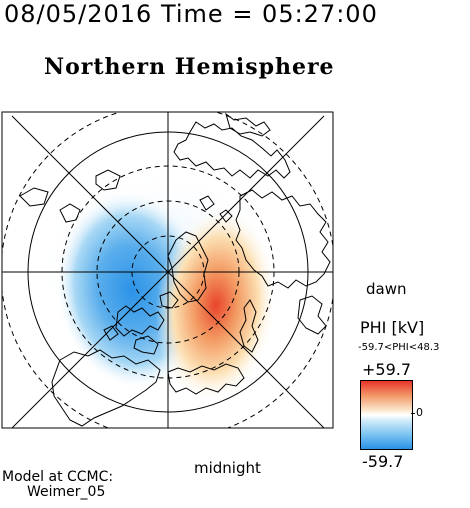 Image resolution: width=470 pixels, height=508 pixels. I want to click on model-name: Weimer_05, so click(66, 492).